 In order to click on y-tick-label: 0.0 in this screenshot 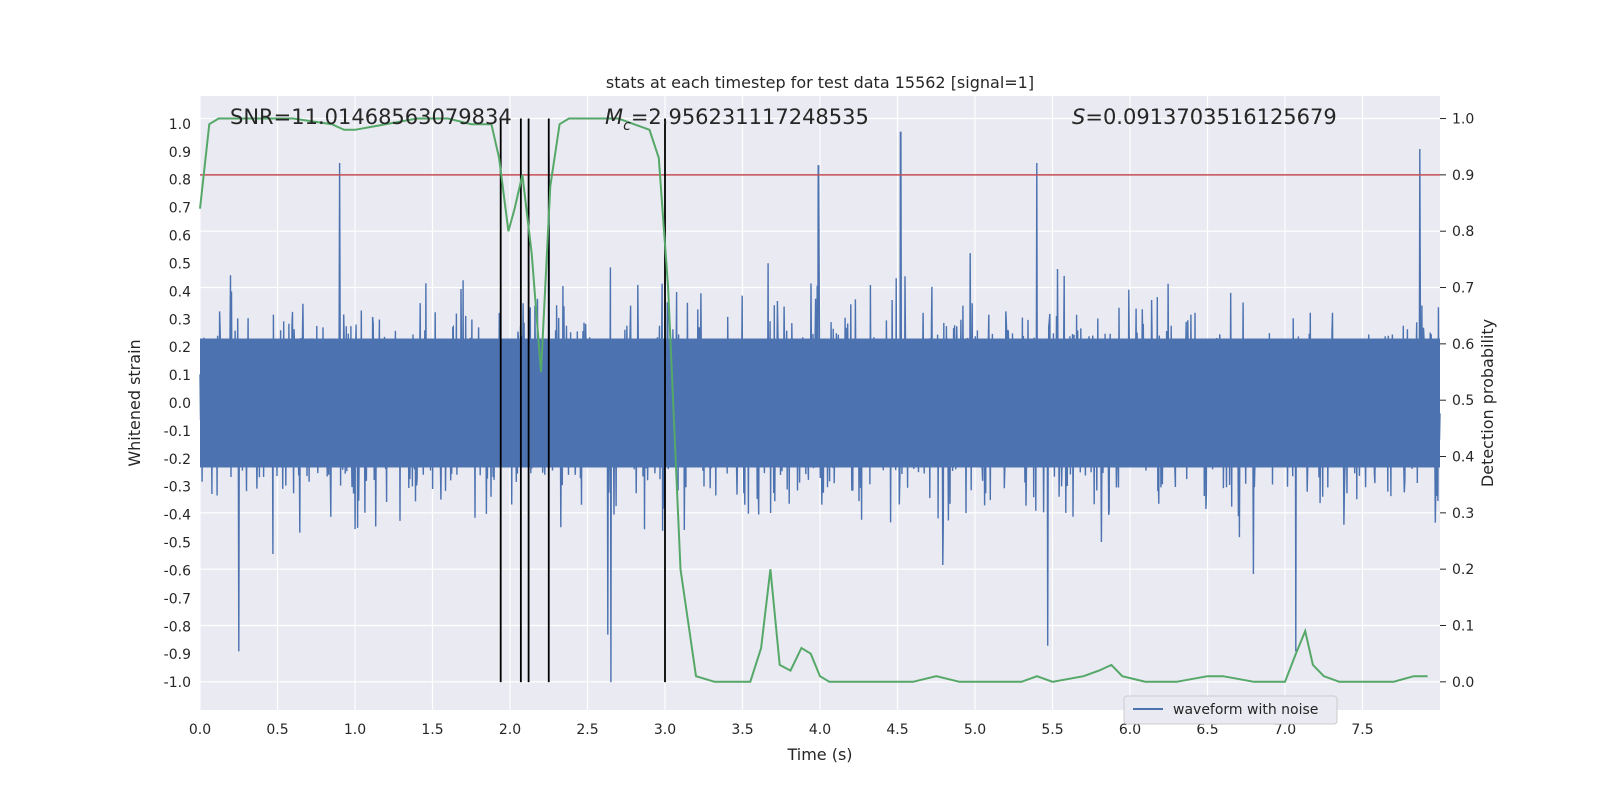, I will do `click(180, 404)`.